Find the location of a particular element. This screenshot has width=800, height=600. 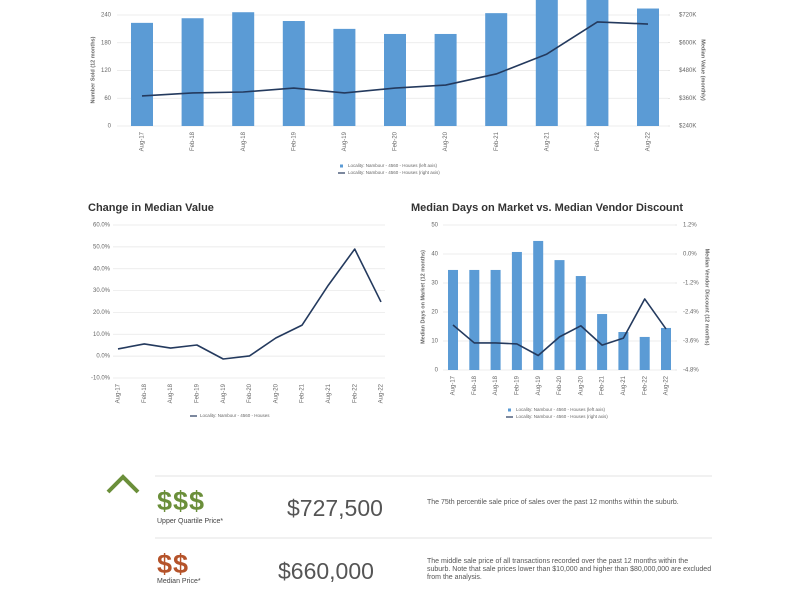

y2-tick-label: 1.2% is located at coordinates (690, 226).